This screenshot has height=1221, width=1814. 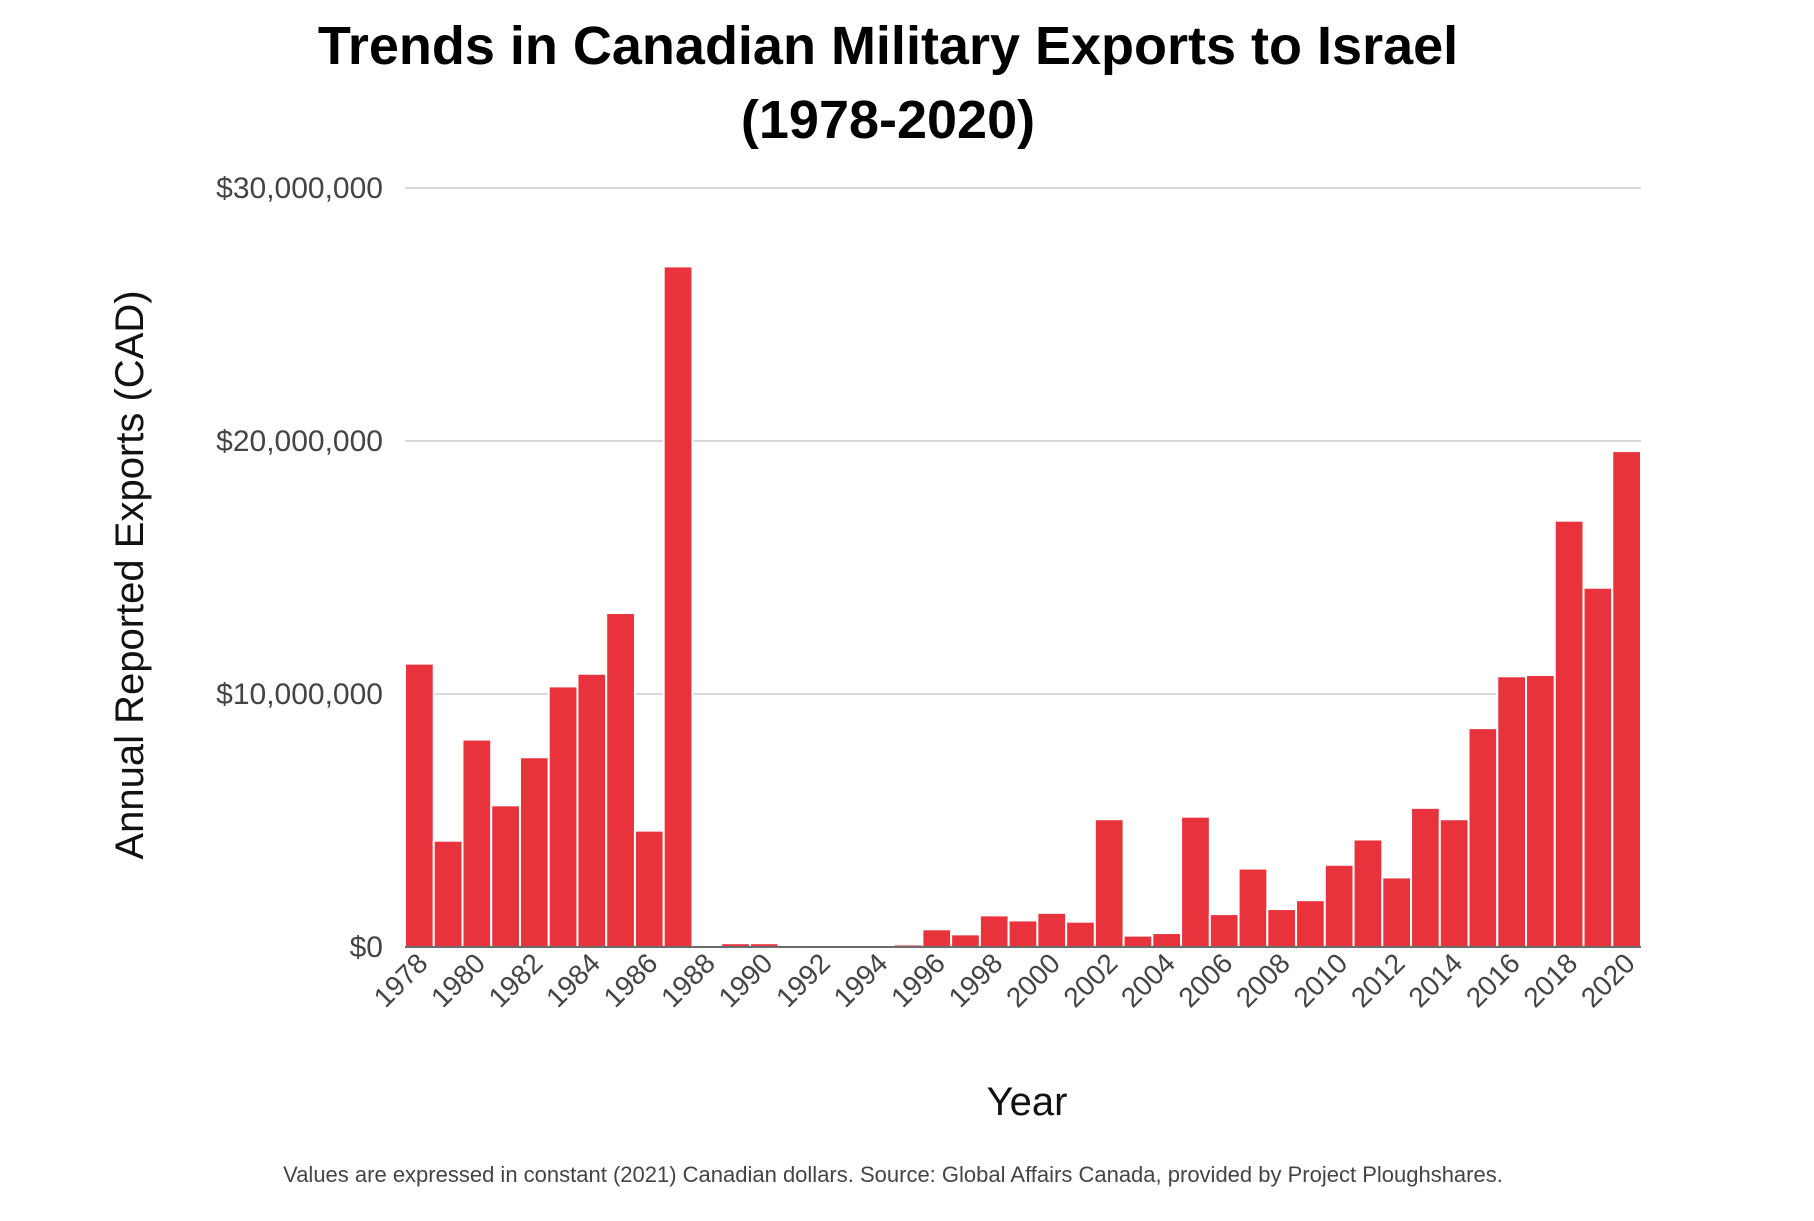 What do you see at coordinates (477, 843) in the screenshot?
I see `bar-1980` at bounding box center [477, 843].